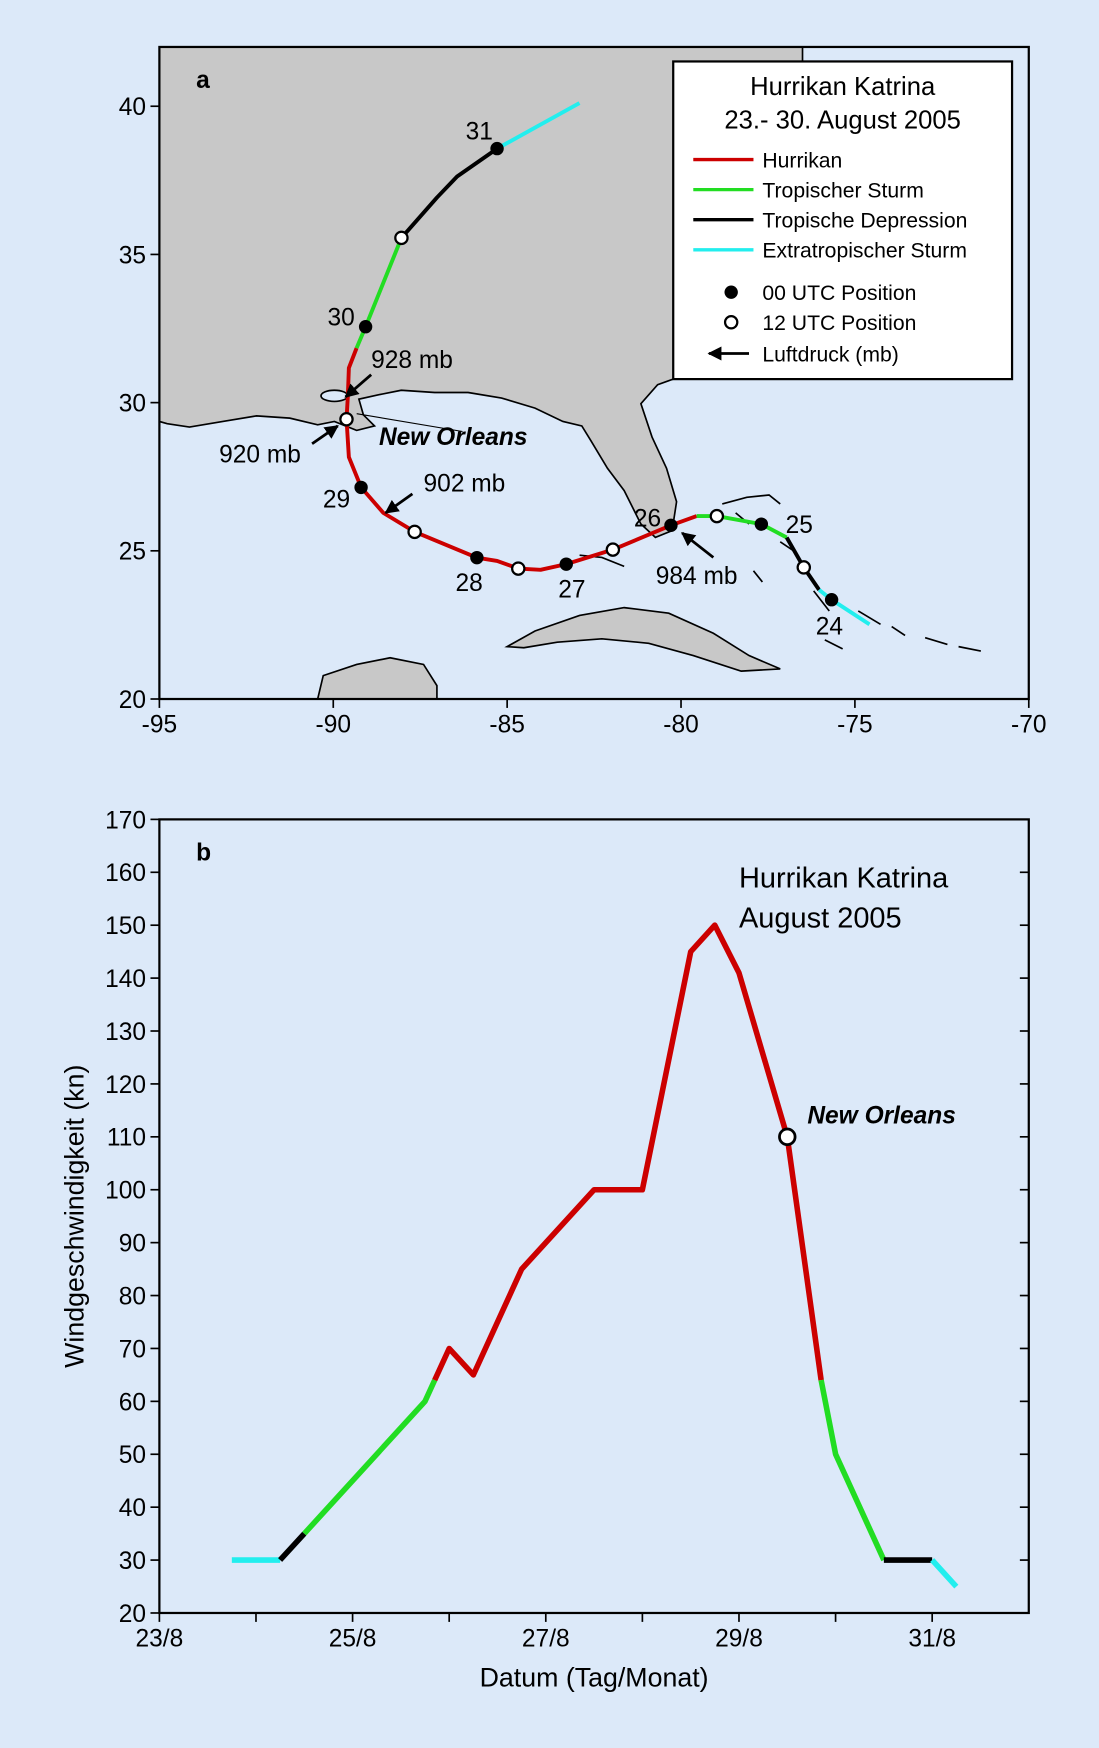 The width and height of the screenshot is (1099, 1748). Describe the element at coordinates (731, 292) in the screenshot. I see `legend-marker-00utc` at that location.